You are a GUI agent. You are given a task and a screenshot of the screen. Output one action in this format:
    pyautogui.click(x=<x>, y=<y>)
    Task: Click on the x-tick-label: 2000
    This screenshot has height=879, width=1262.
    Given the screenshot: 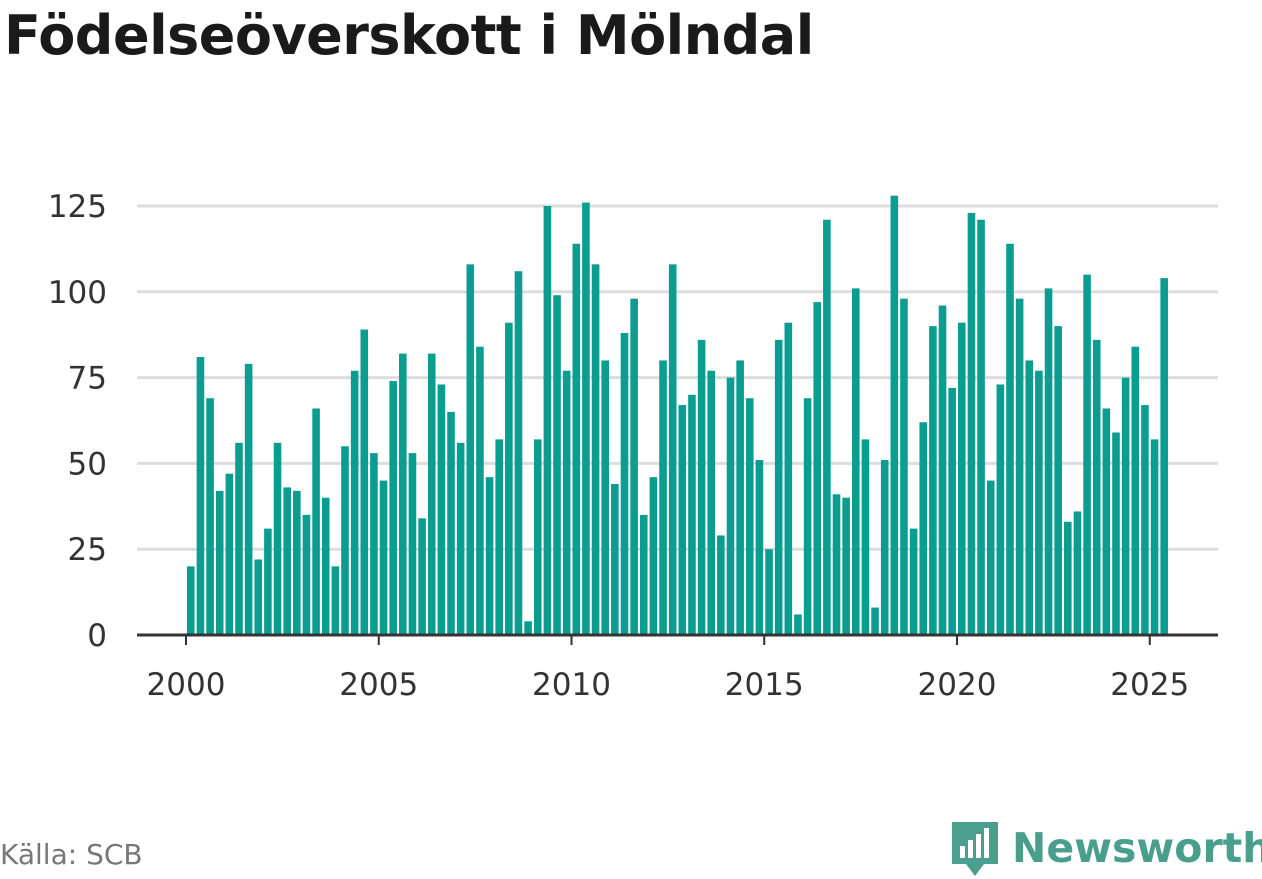 What is the action you would take?
    pyautogui.click(x=186, y=685)
    